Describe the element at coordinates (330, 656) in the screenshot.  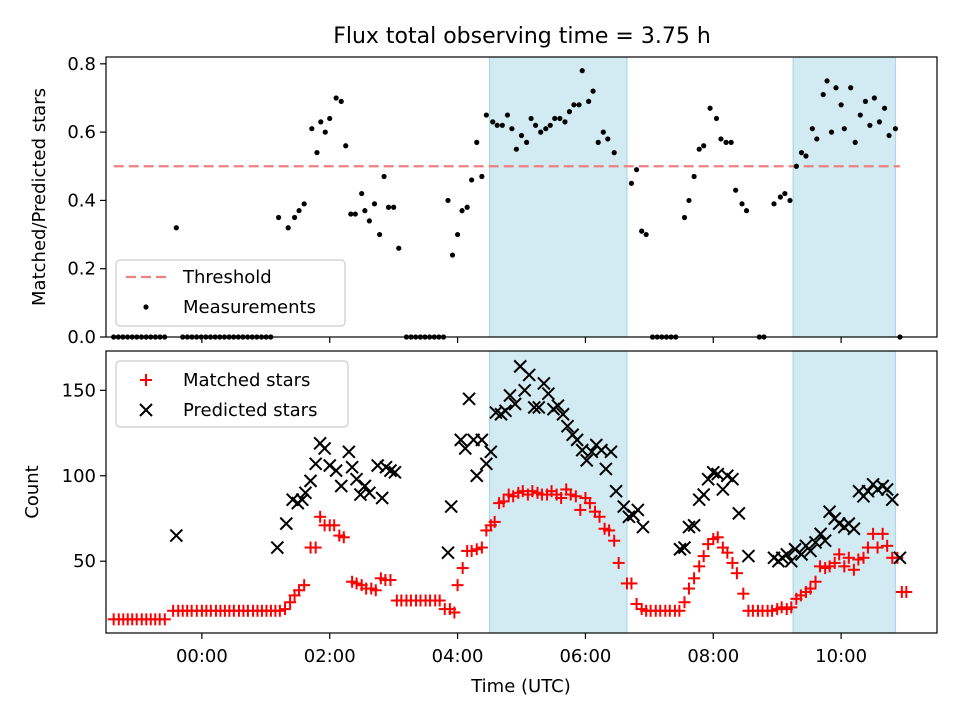
I see `bottom-x-tick-label: 02:00` at that location.